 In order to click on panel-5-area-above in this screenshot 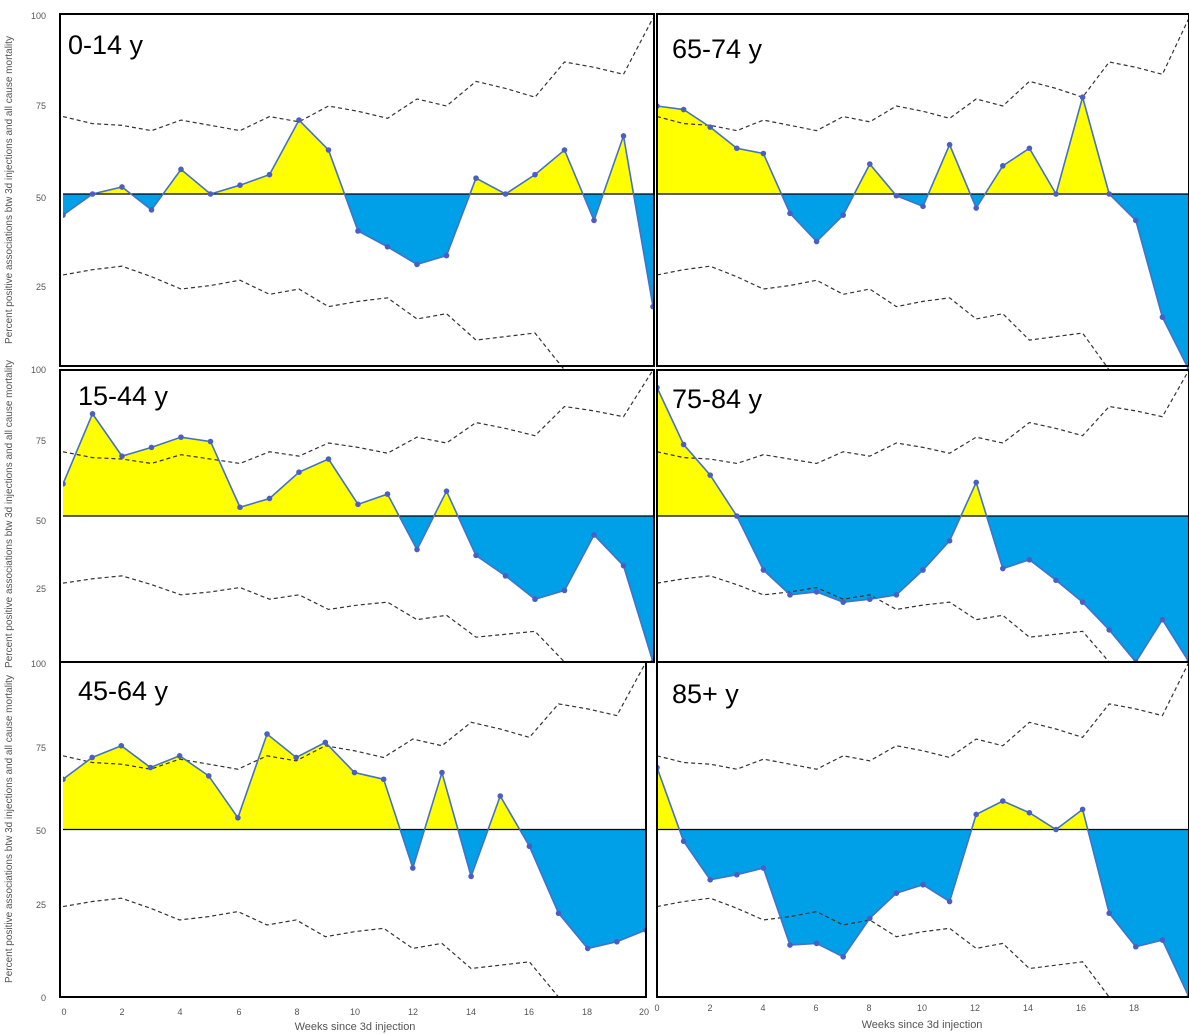, I will do `click(354, 782)`.